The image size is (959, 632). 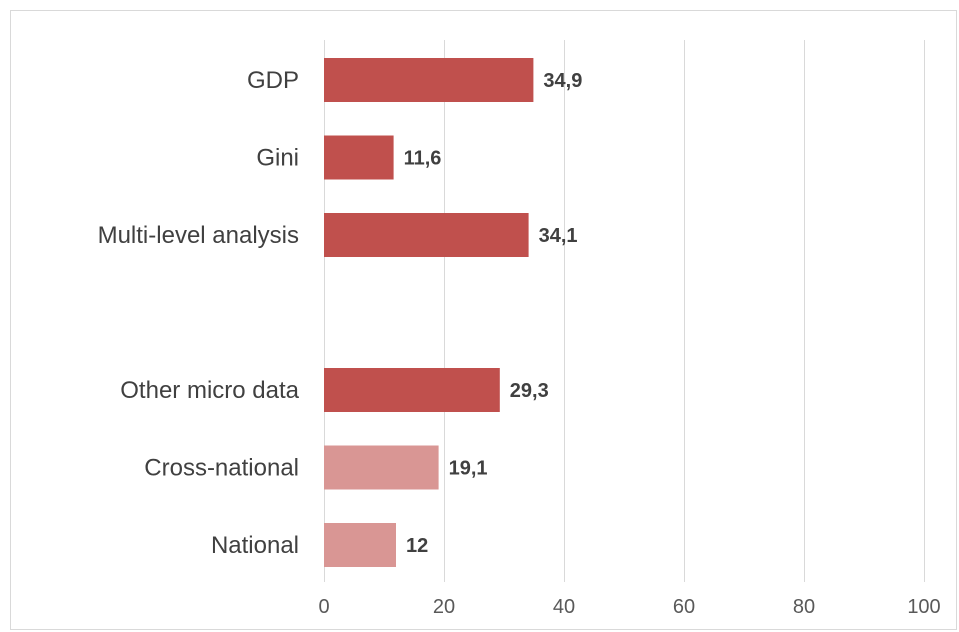 I want to click on x-axis-ticks: 0 20 40 60 80 100, so click(x=629, y=607).